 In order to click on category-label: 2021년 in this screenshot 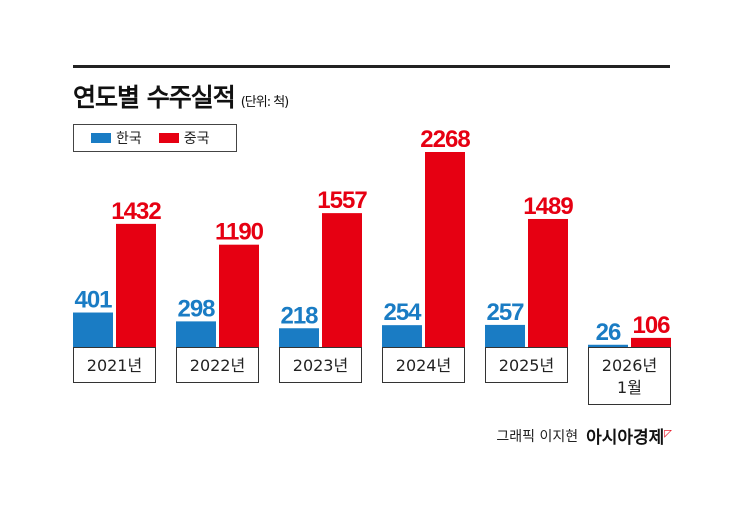, I will do `click(114, 365)`.